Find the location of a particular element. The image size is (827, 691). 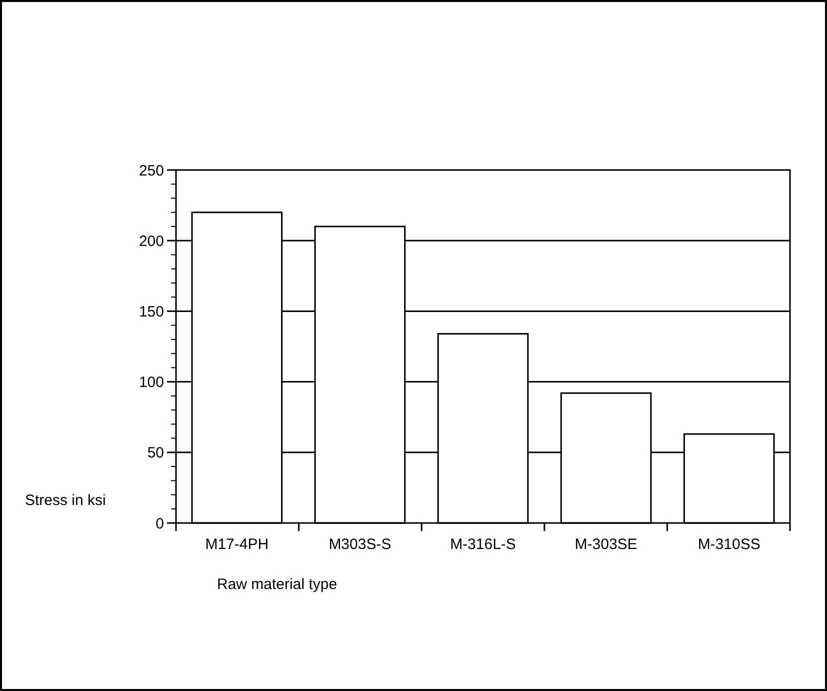

y-tick-label: 200 is located at coordinates (151, 241).